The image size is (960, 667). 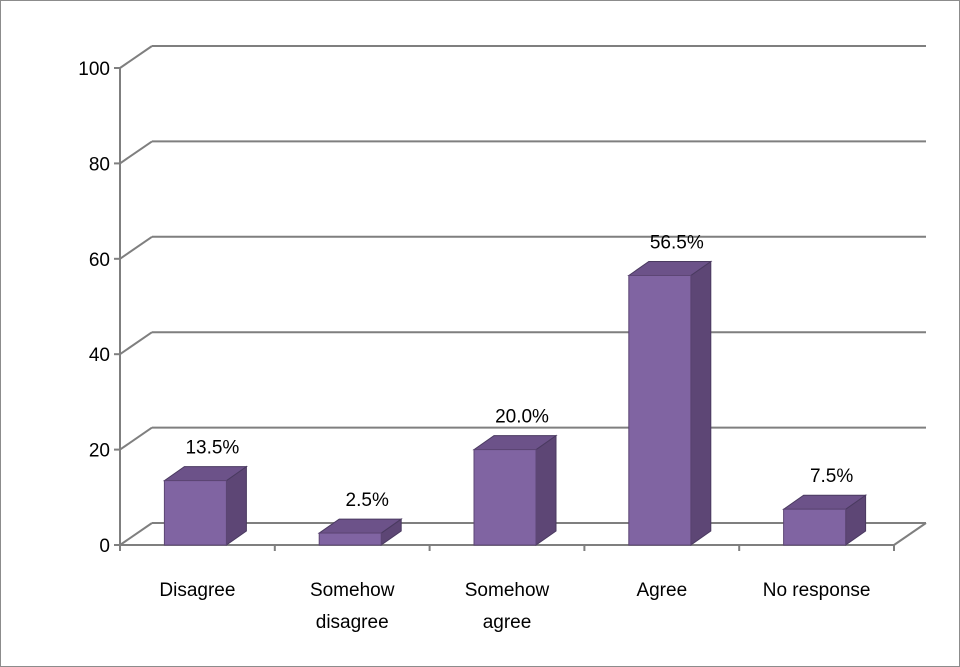 I want to click on data-label: 7.5%, so click(x=831, y=476).